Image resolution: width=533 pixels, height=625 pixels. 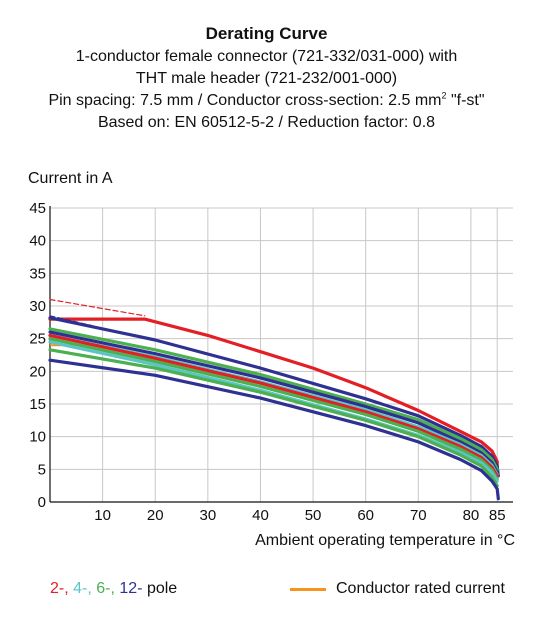 I want to click on legend-rated-current: Conductor rated current, so click(x=397, y=589).